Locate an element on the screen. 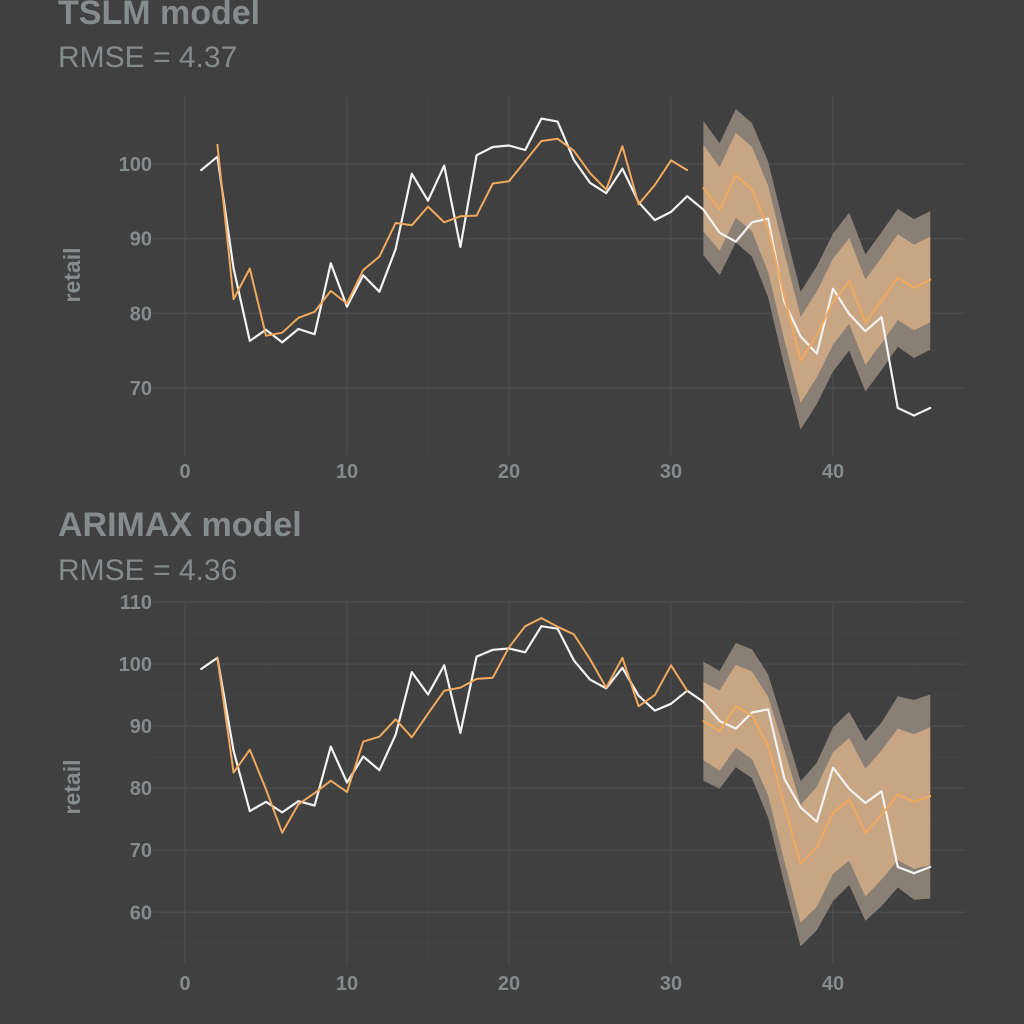 The height and width of the screenshot is (1024, 1024). y-tick-label: 110 is located at coordinates (136, 603).